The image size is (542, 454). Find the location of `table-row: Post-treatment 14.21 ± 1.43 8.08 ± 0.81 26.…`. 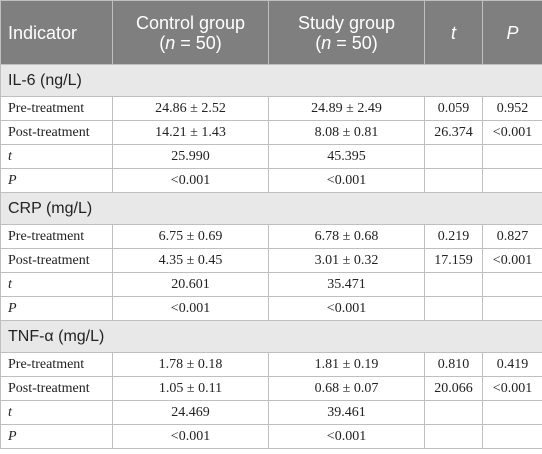

table-row: Post-treatment 14.21 ± 1.43 8.08 ± 0.81 26.… is located at coordinates (271, 132).